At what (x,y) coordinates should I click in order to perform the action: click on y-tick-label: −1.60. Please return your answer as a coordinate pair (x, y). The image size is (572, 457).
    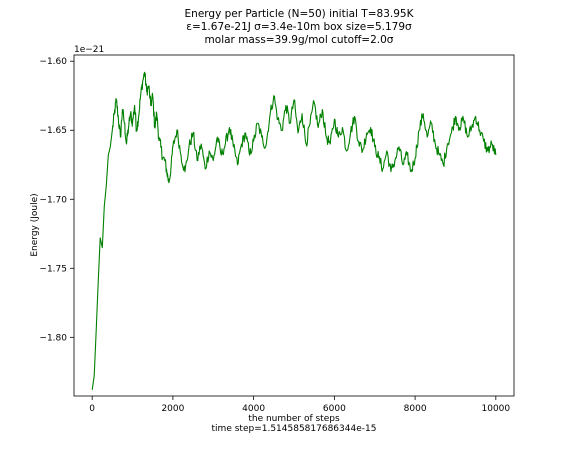
    Looking at the image, I should click on (53, 62).